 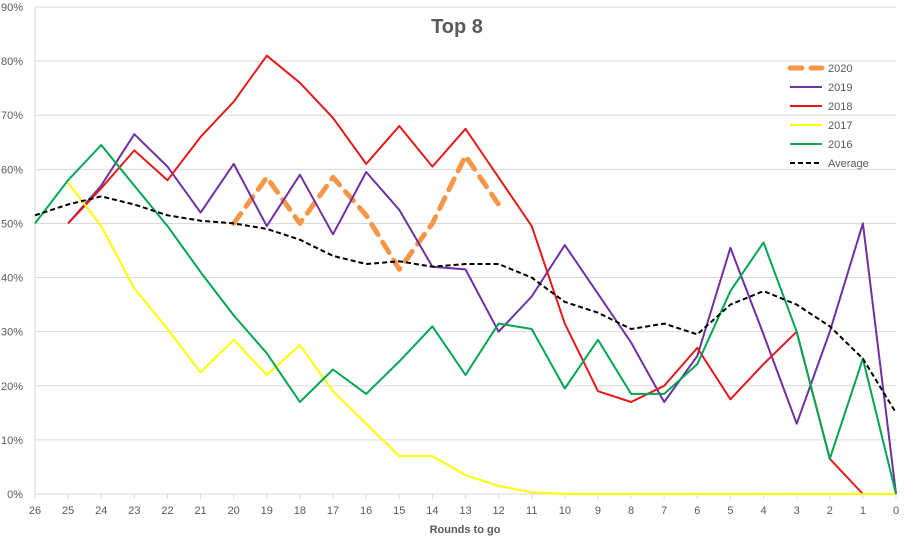 What do you see at coordinates (631, 511) in the screenshot?
I see `x-tick-label: 8` at bounding box center [631, 511].